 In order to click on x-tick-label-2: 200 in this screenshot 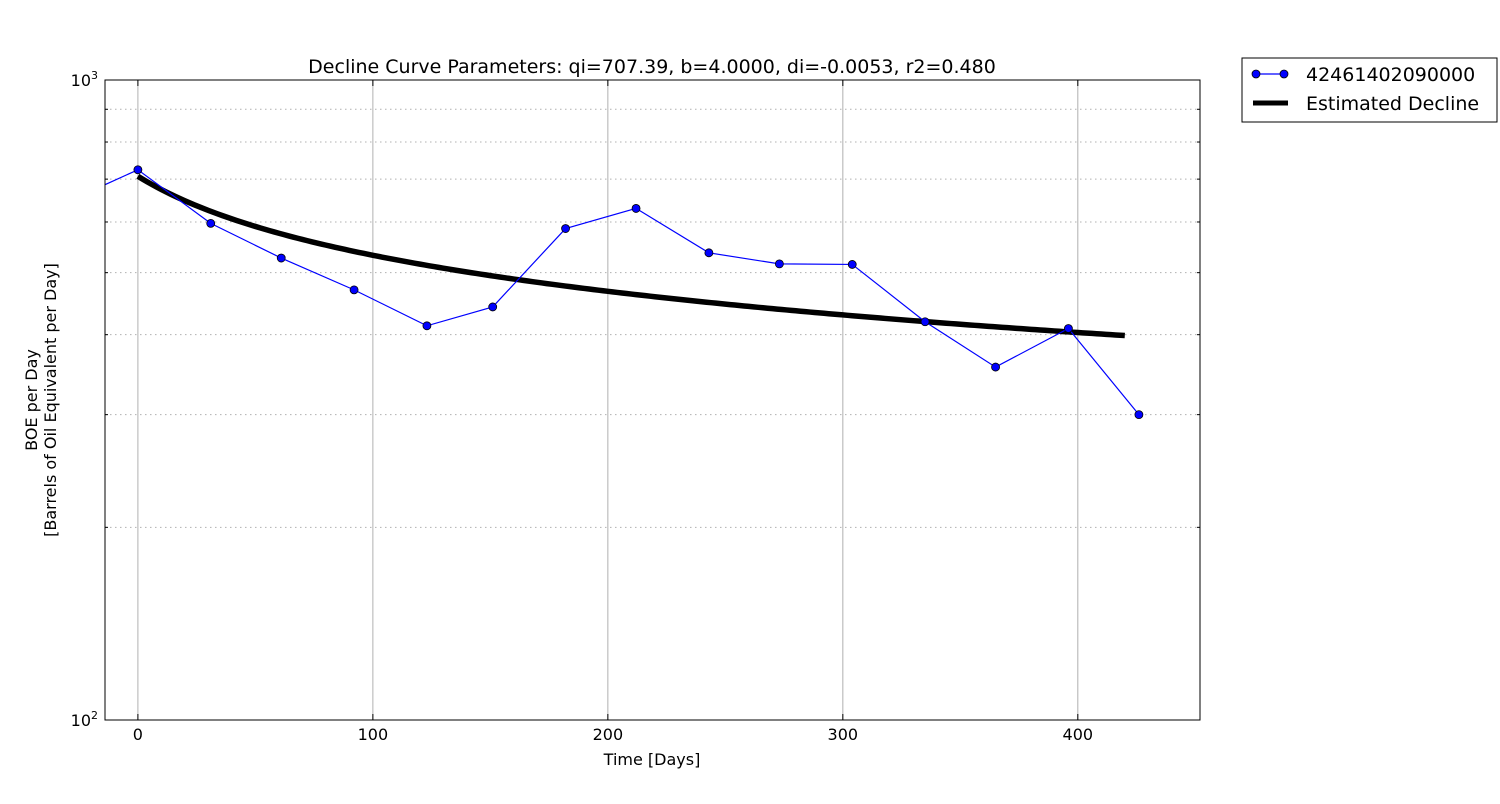, I will do `click(608, 734)`.